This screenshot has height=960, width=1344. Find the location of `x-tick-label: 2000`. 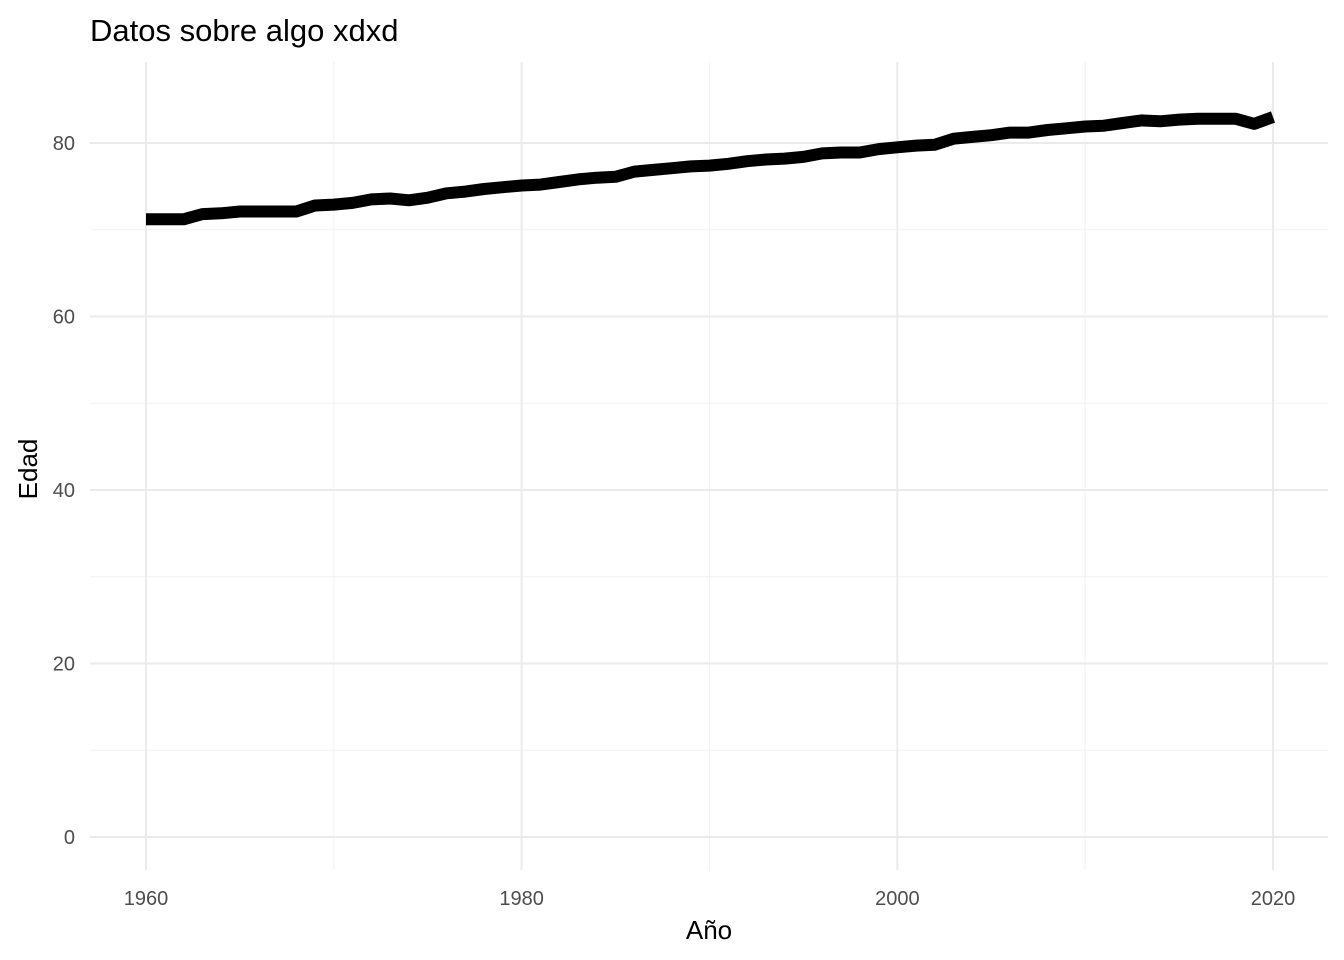

x-tick-label: 2000 is located at coordinates (897, 899).